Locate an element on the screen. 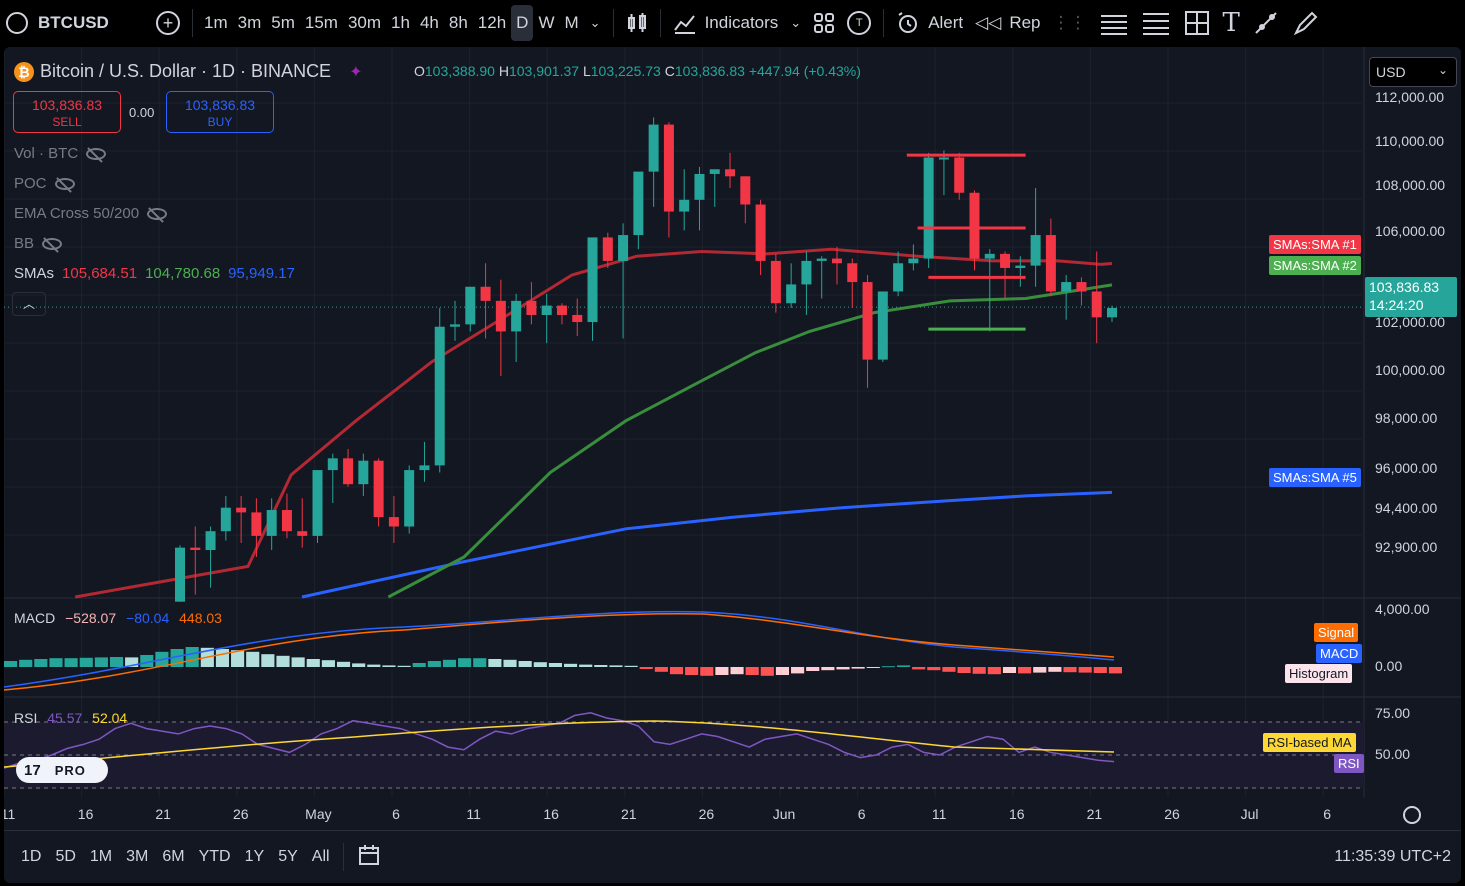 The height and width of the screenshot is (886, 1465). range-5y: 5Y is located at coordinates (288, 856).